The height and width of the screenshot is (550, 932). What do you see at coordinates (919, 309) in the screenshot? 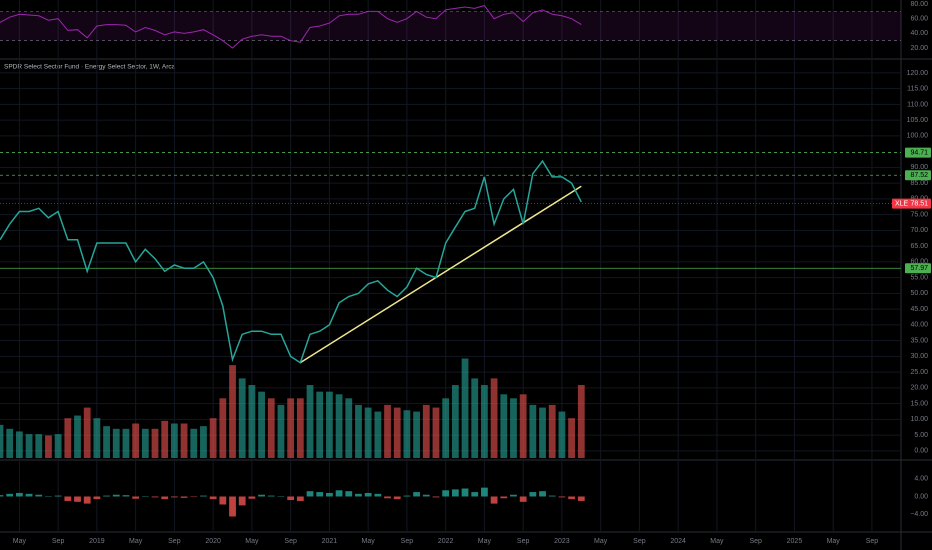
I see `y-tick-label: 45.00` at bounding box center [919, 309].